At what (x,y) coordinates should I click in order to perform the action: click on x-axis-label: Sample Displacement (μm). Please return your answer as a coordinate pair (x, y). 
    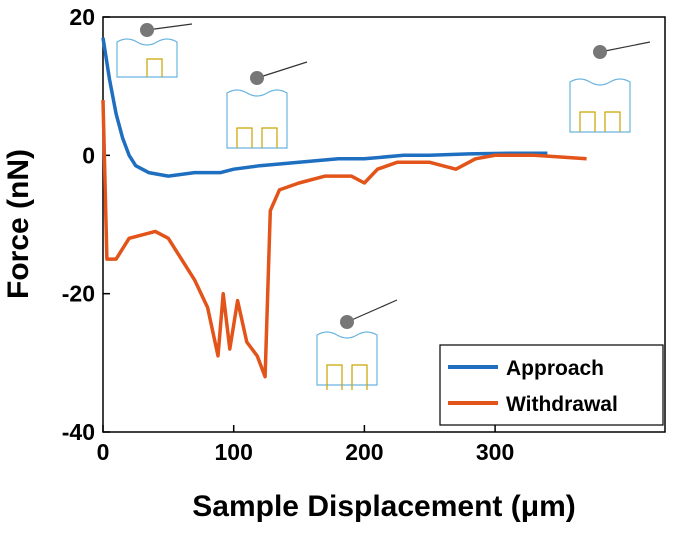
    Looking at the image, I should click on (383, 506).